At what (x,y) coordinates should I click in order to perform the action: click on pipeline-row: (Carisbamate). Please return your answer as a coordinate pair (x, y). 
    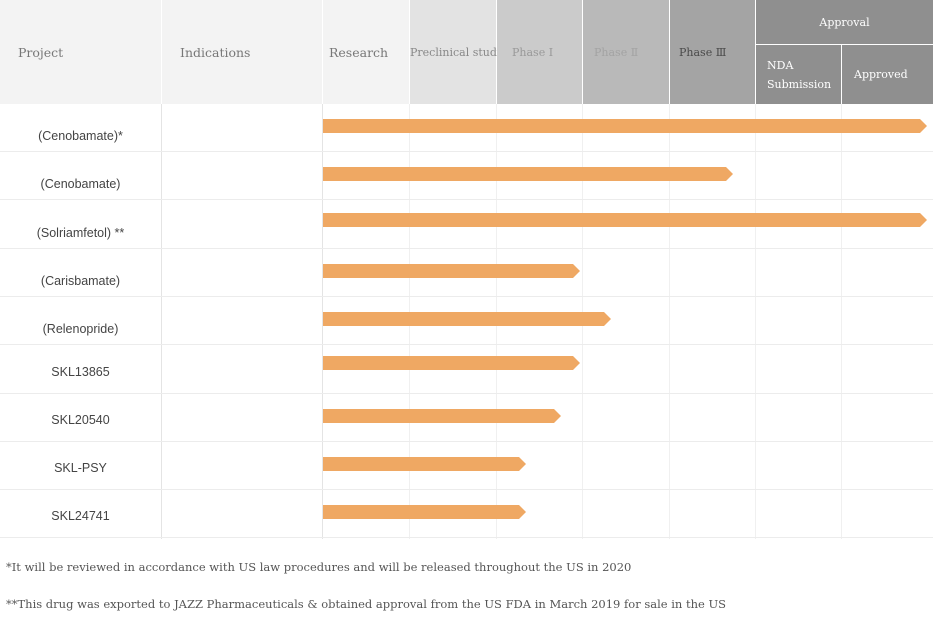
    Looking at the image, I should click on (466, 273).